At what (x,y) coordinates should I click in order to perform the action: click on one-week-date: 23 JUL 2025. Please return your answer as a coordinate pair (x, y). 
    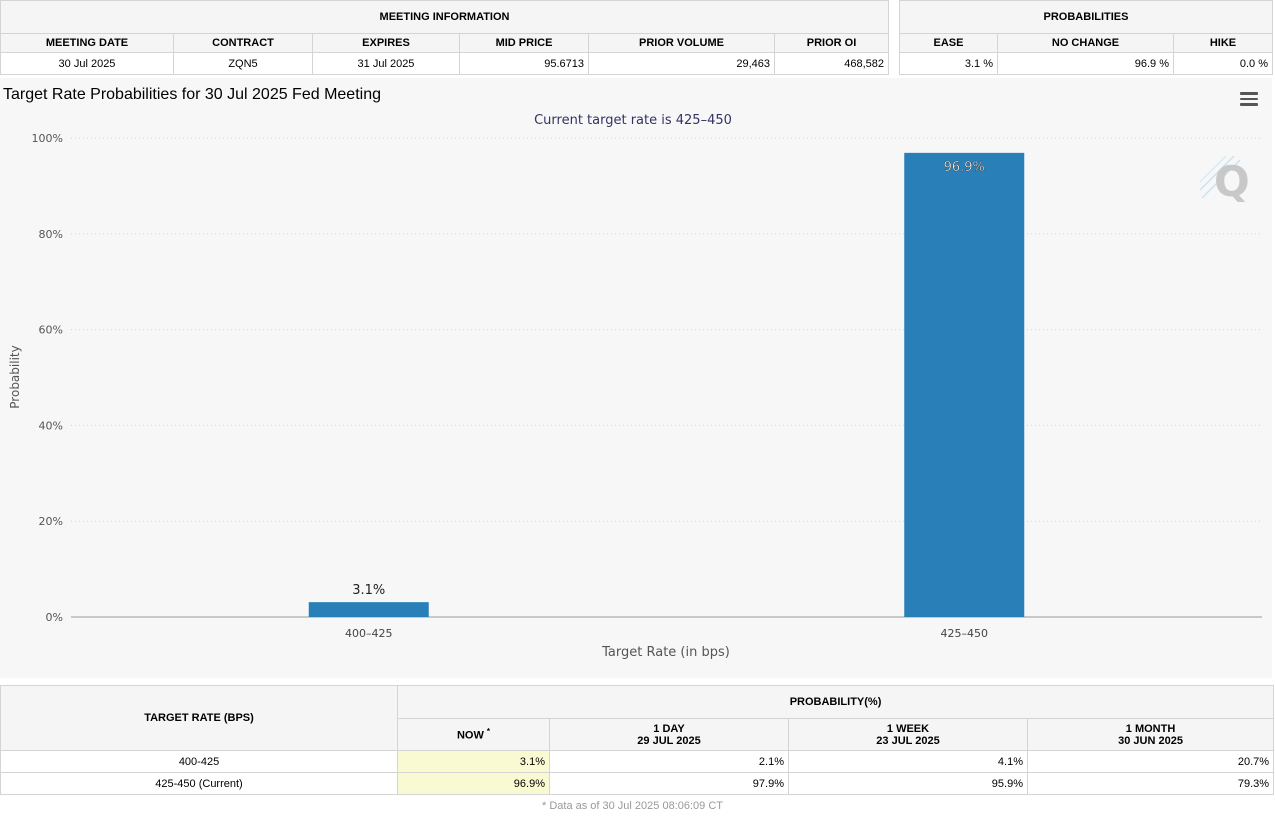
    Looking at the image, I should click on (908, 740).